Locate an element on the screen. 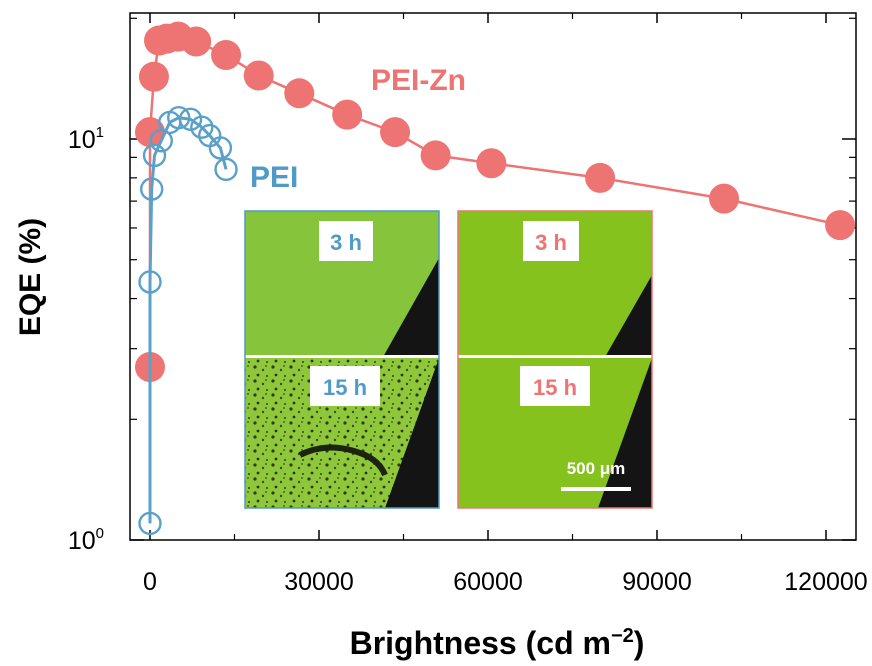 The image size is (872, 666). pei-inset-bottom-label: 15 h is located at coordinates (345, 387).